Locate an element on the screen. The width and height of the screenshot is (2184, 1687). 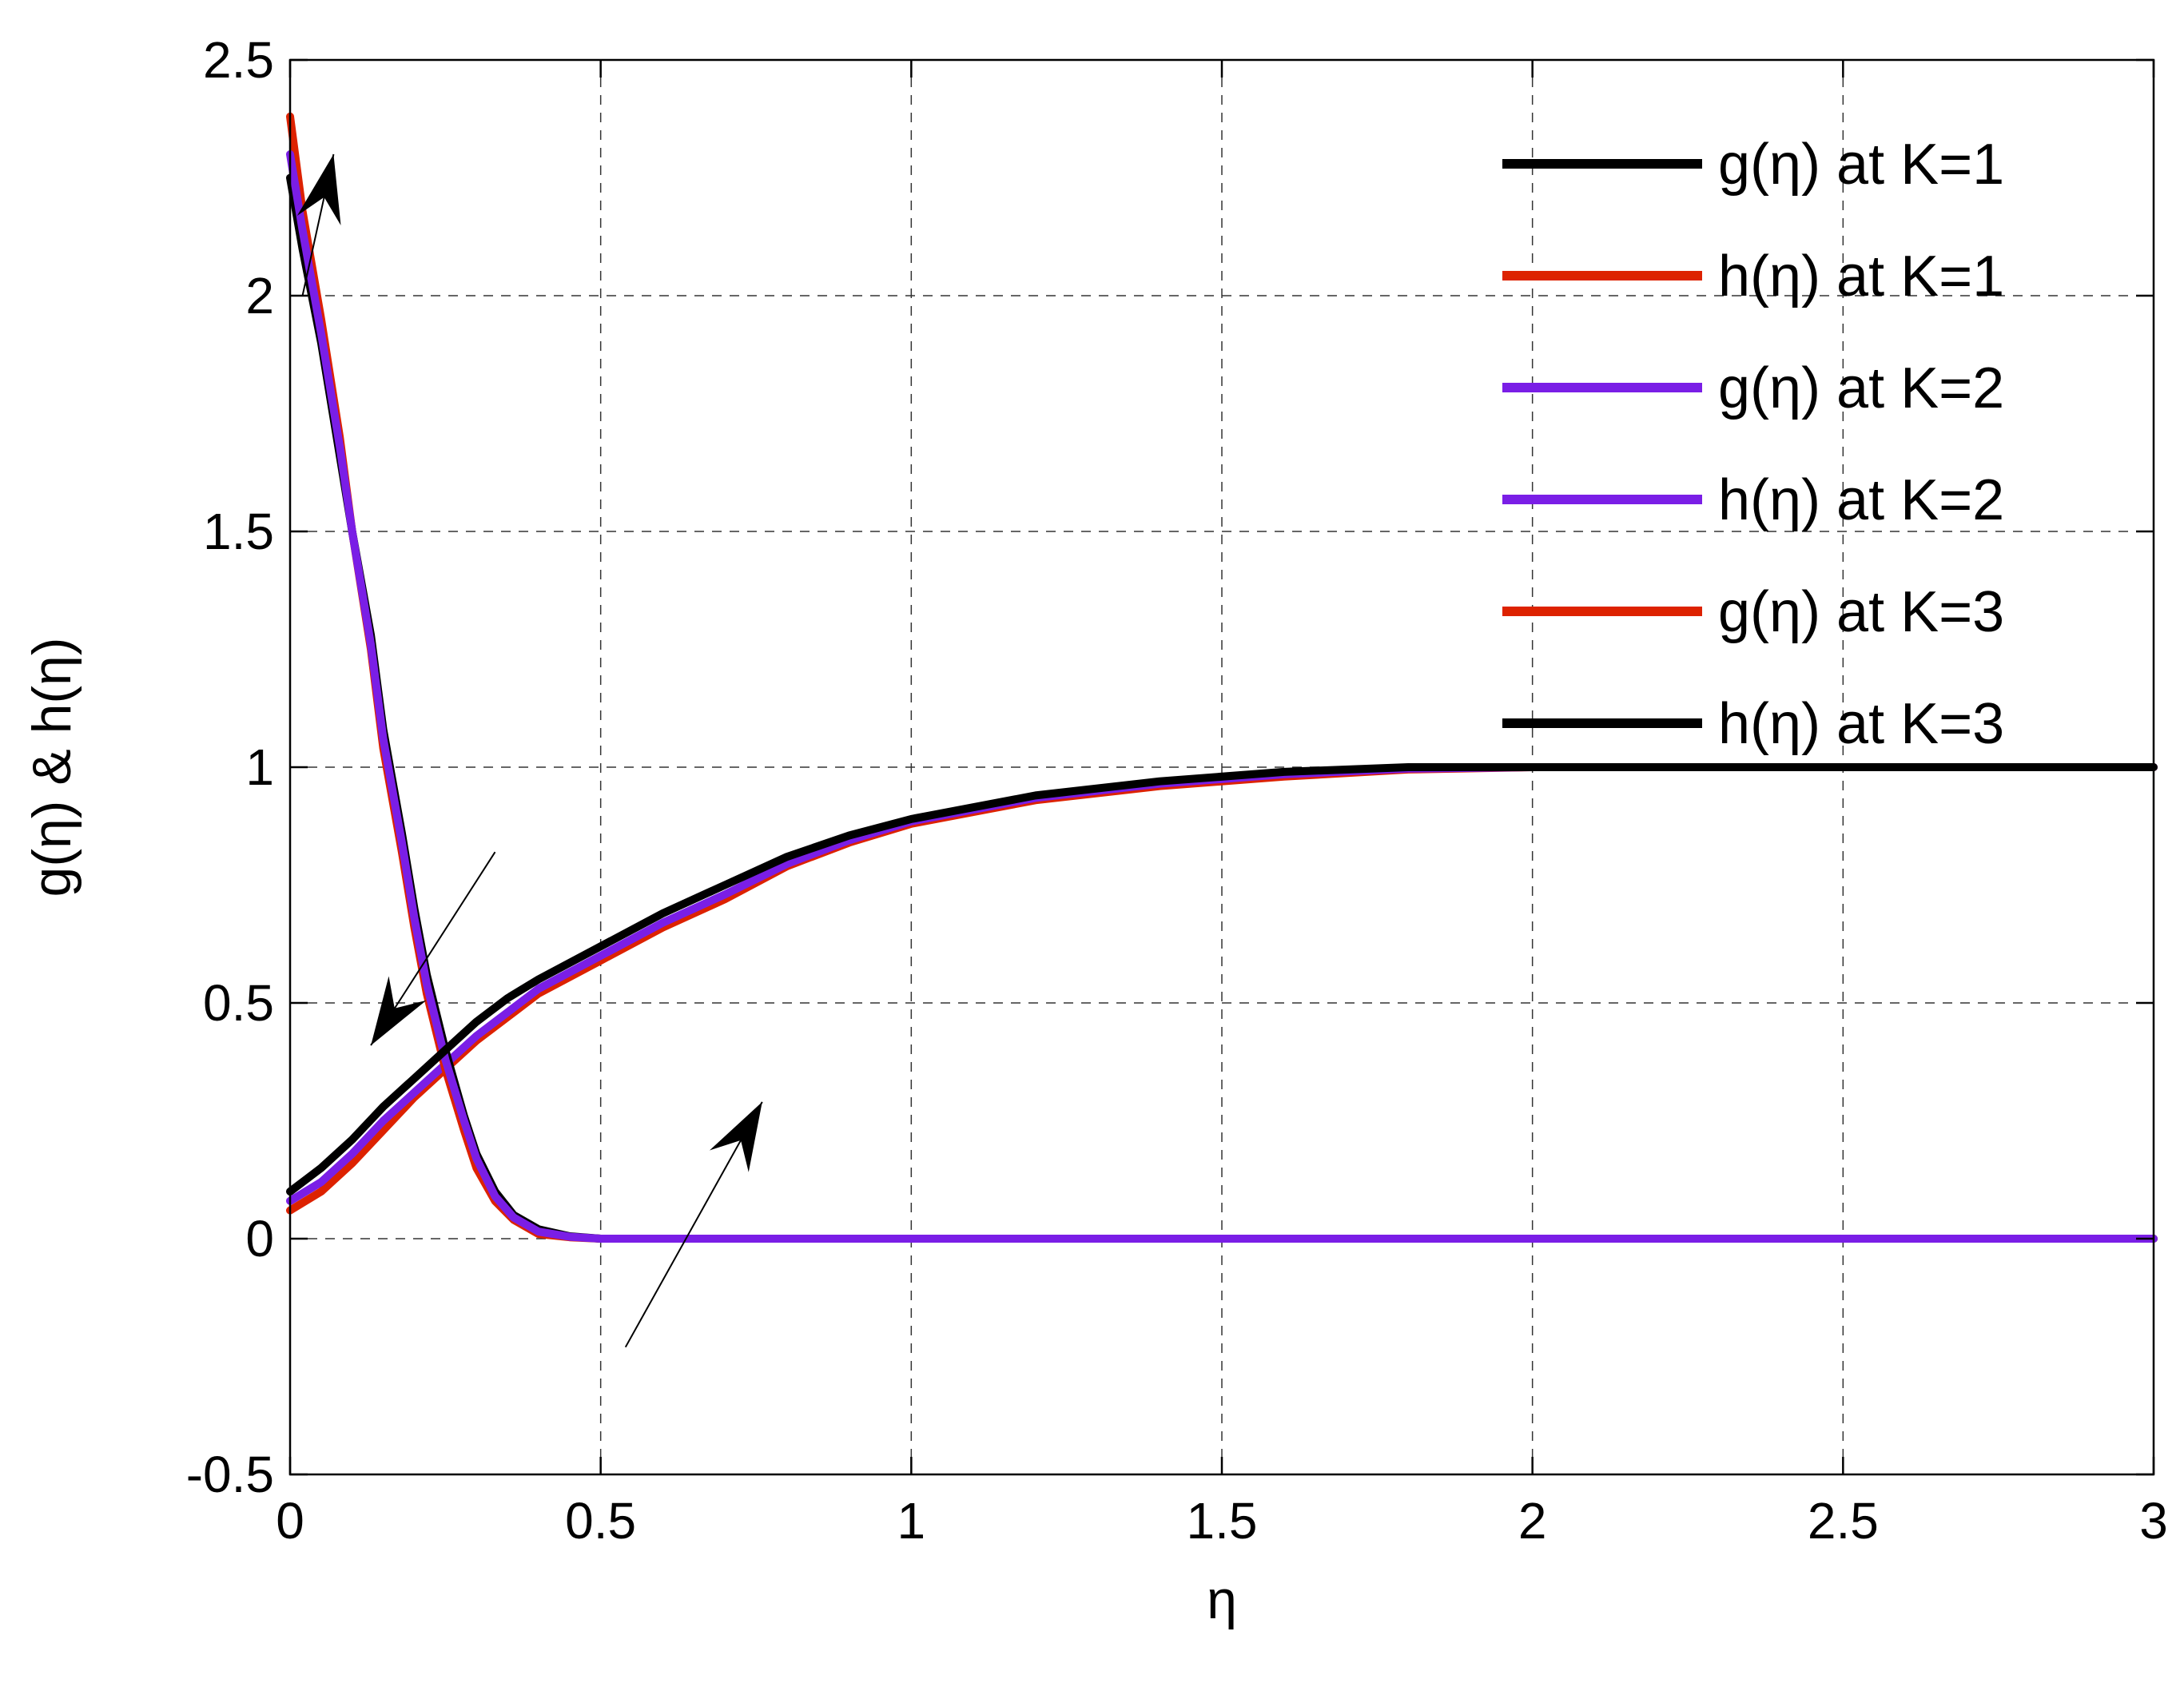
y-tick-label: 0 is located at coordinates (259, 1238).